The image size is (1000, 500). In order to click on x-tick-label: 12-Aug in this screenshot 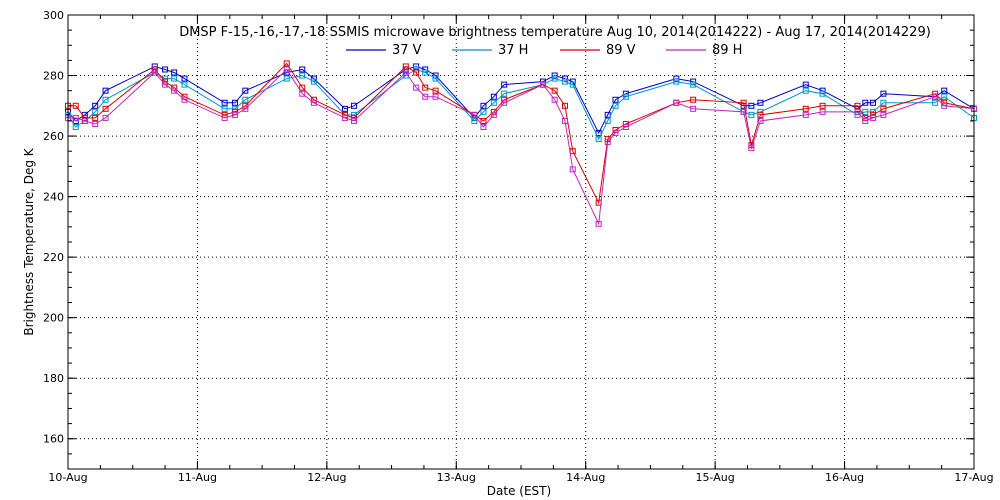, I will do `click(326, 477)`.